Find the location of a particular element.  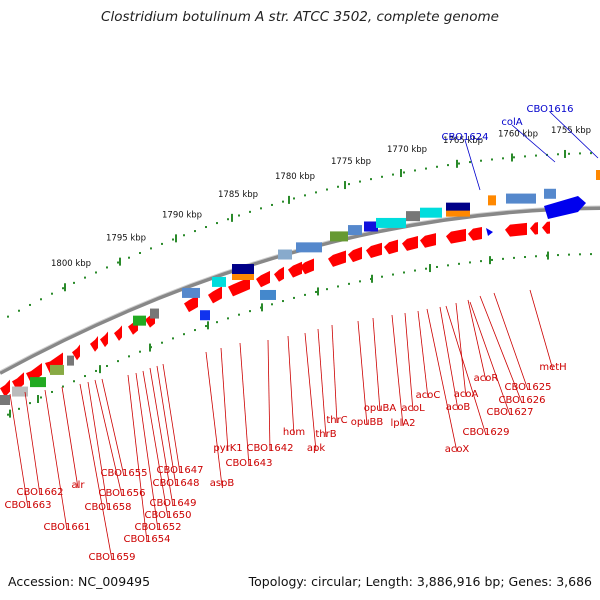

gene-label-CBO1624: CBO1624 is located at coordinates (465, 137).